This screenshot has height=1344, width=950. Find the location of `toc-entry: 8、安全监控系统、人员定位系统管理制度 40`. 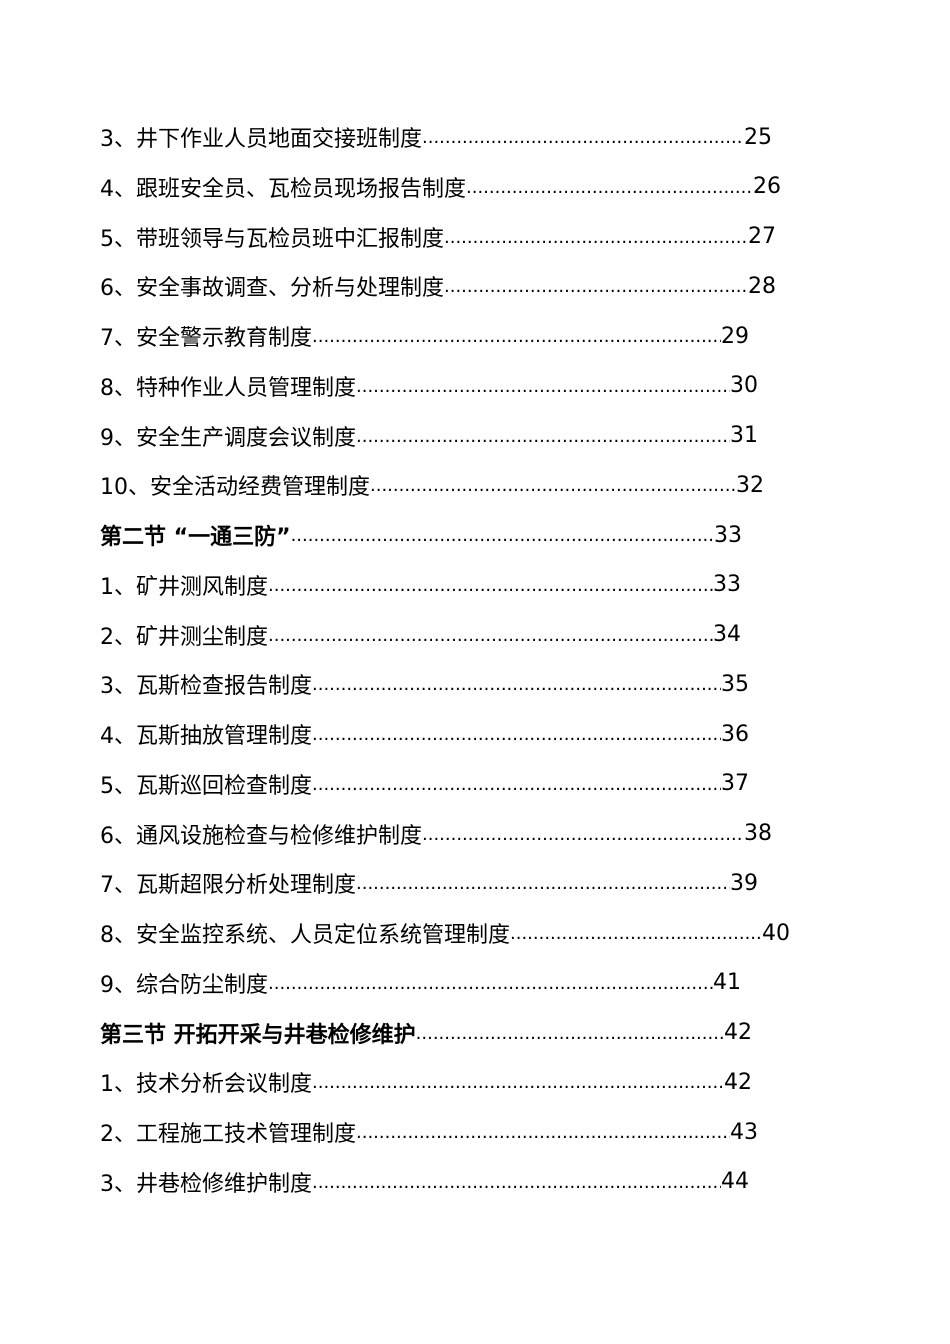

toc-entry: 8、安全监控系统、人员定位系统管理制度 40 is located at coordinates (445, 933).